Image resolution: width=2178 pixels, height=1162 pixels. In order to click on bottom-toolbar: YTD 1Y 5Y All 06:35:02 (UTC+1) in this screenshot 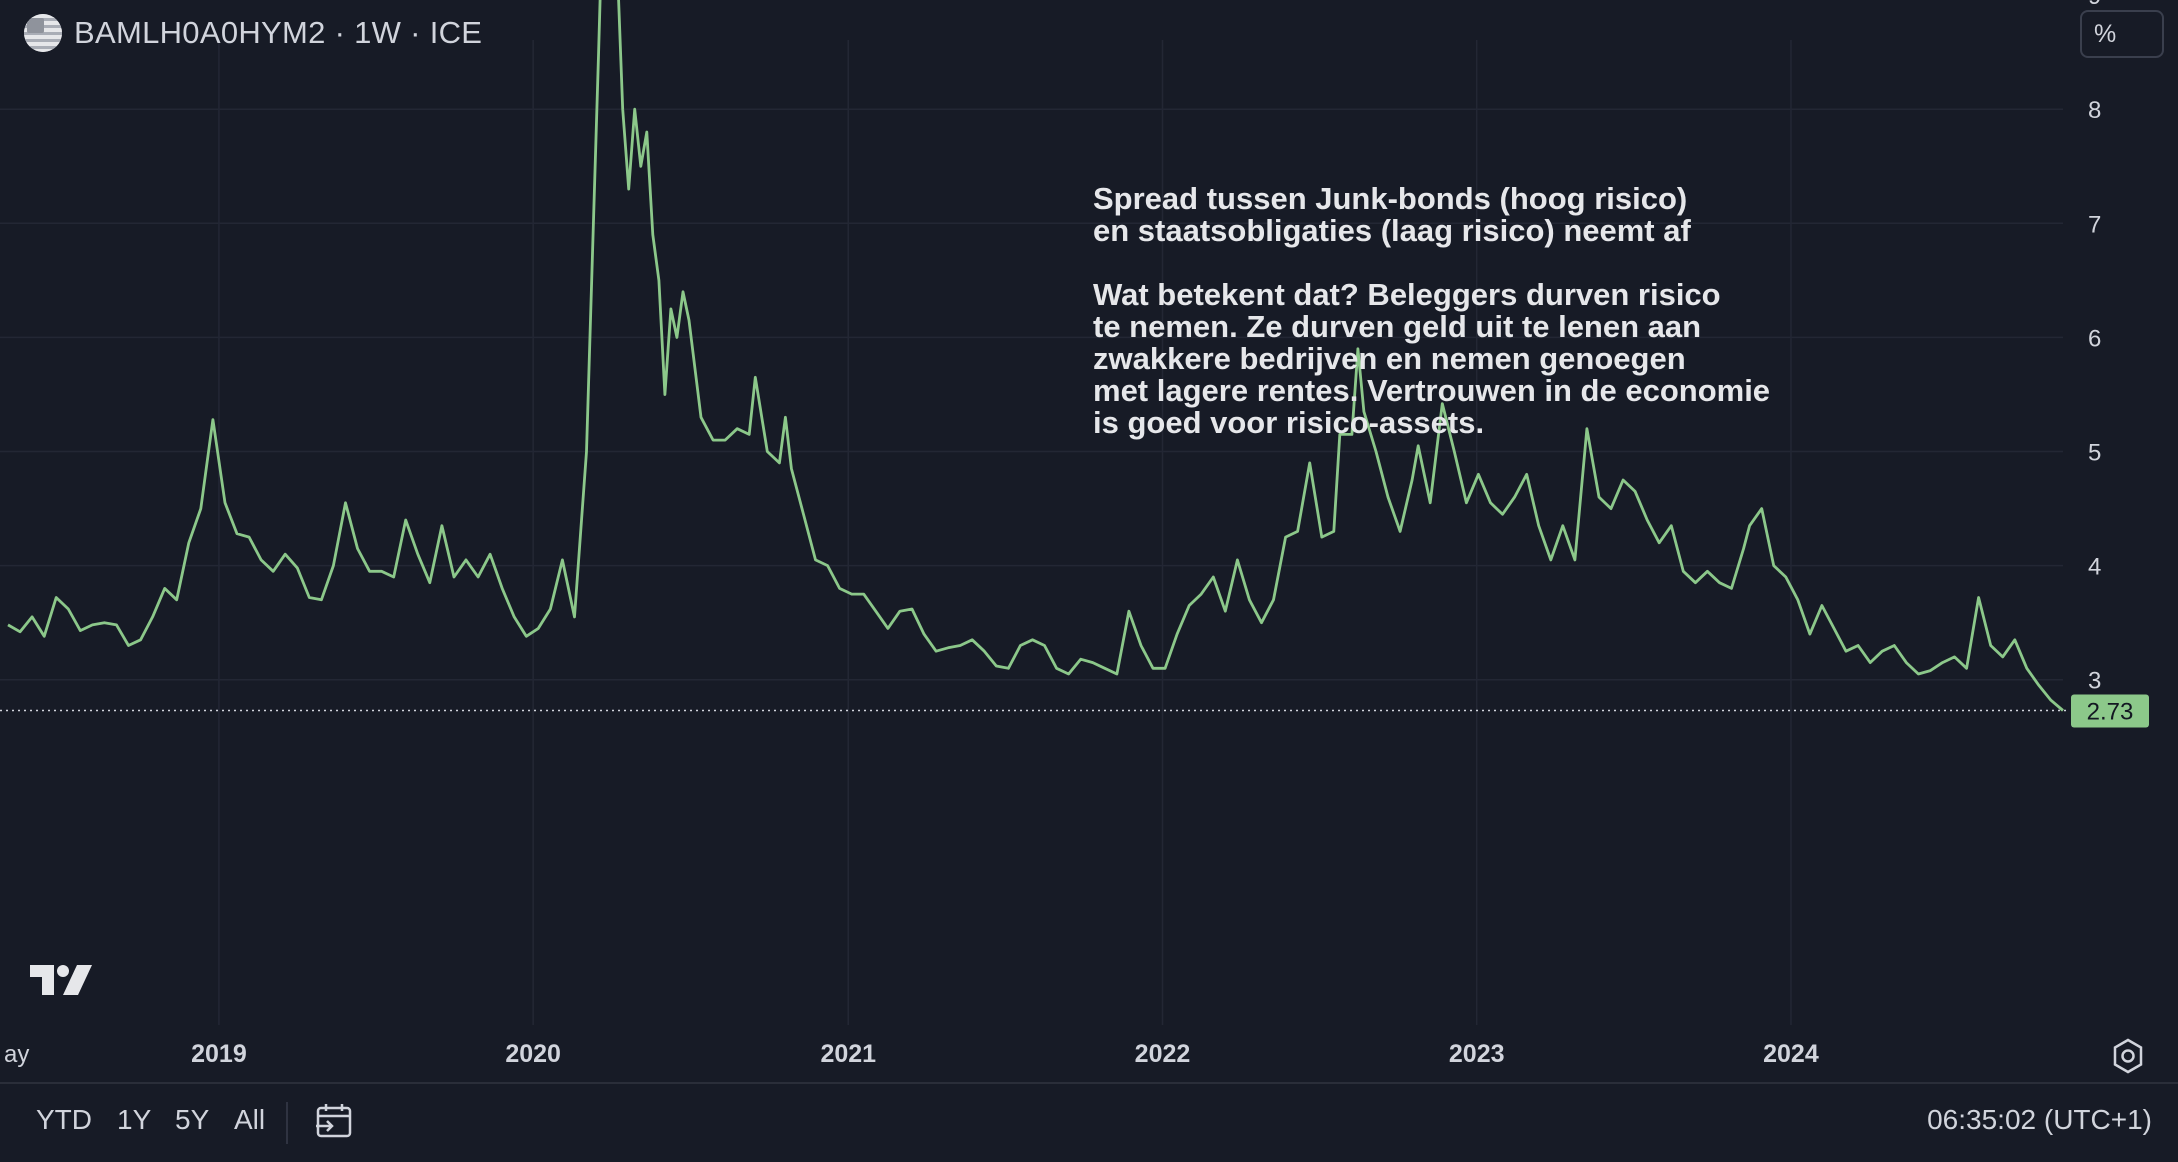, I will do `click(1089, 1122)`.